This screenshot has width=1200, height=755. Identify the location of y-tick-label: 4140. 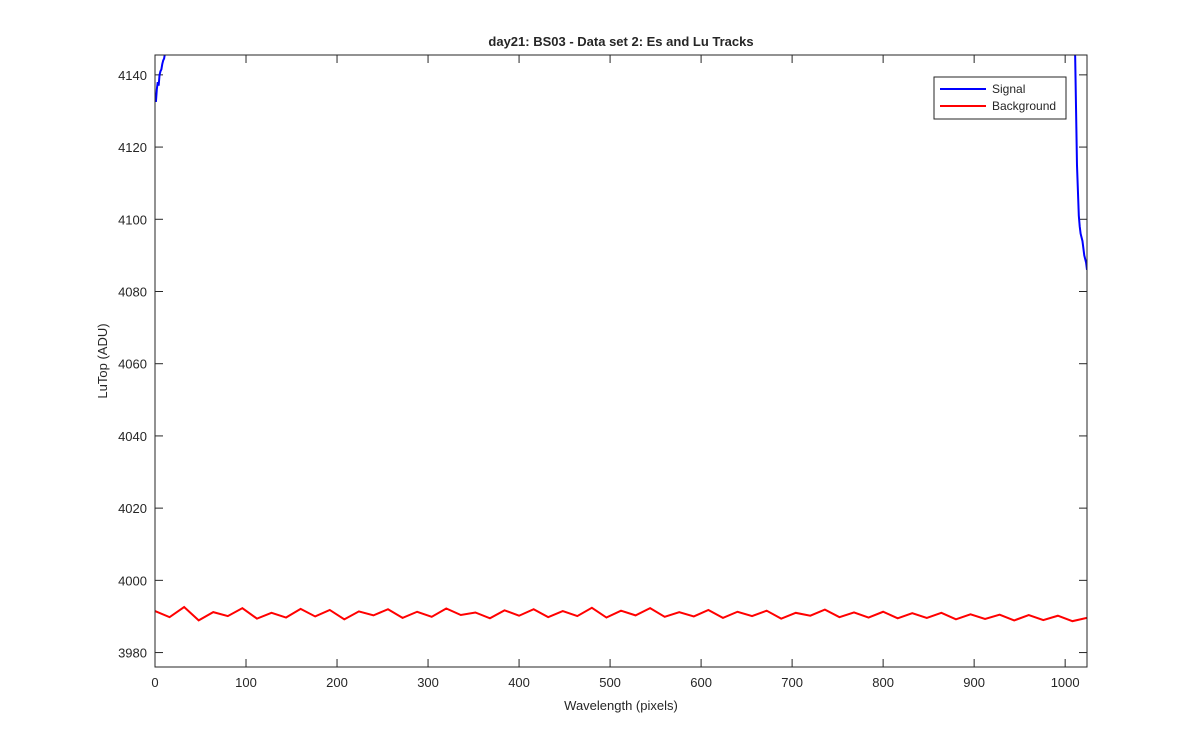
(132, 75).